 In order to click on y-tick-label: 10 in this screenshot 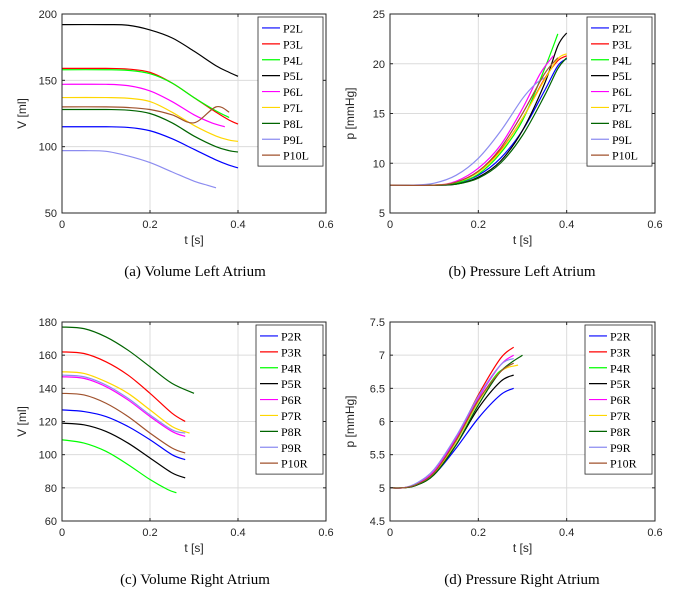, I will do `click(379, 164)`.